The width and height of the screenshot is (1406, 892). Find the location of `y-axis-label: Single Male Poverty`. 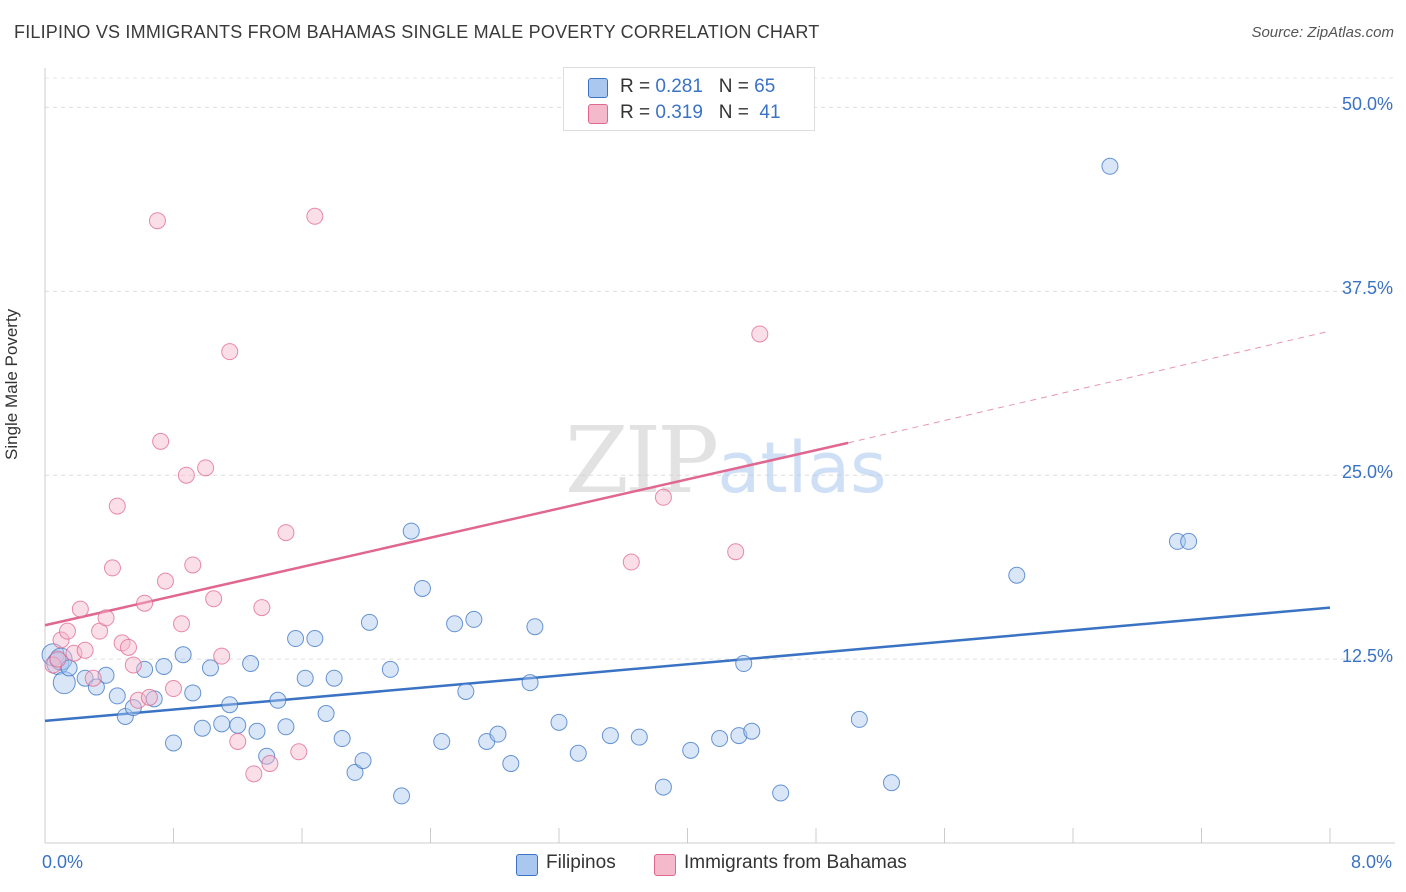

y-axis-label: Single Male Poverty is located at coordinates (11, 384).